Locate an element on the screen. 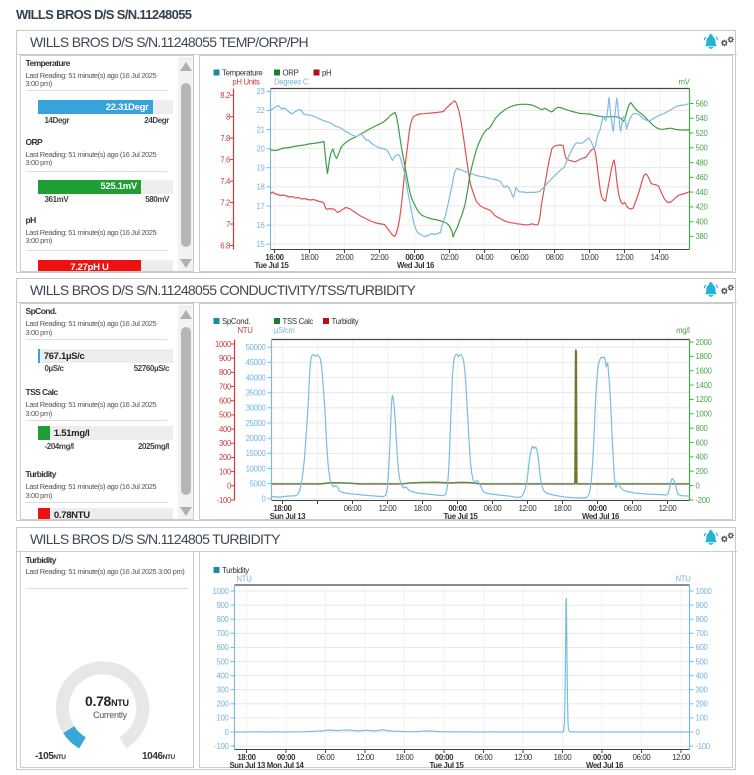 Image resolution: width=754 pixels, height=775 pixels. svg-text: 7 is located at coordinates (228, 223).